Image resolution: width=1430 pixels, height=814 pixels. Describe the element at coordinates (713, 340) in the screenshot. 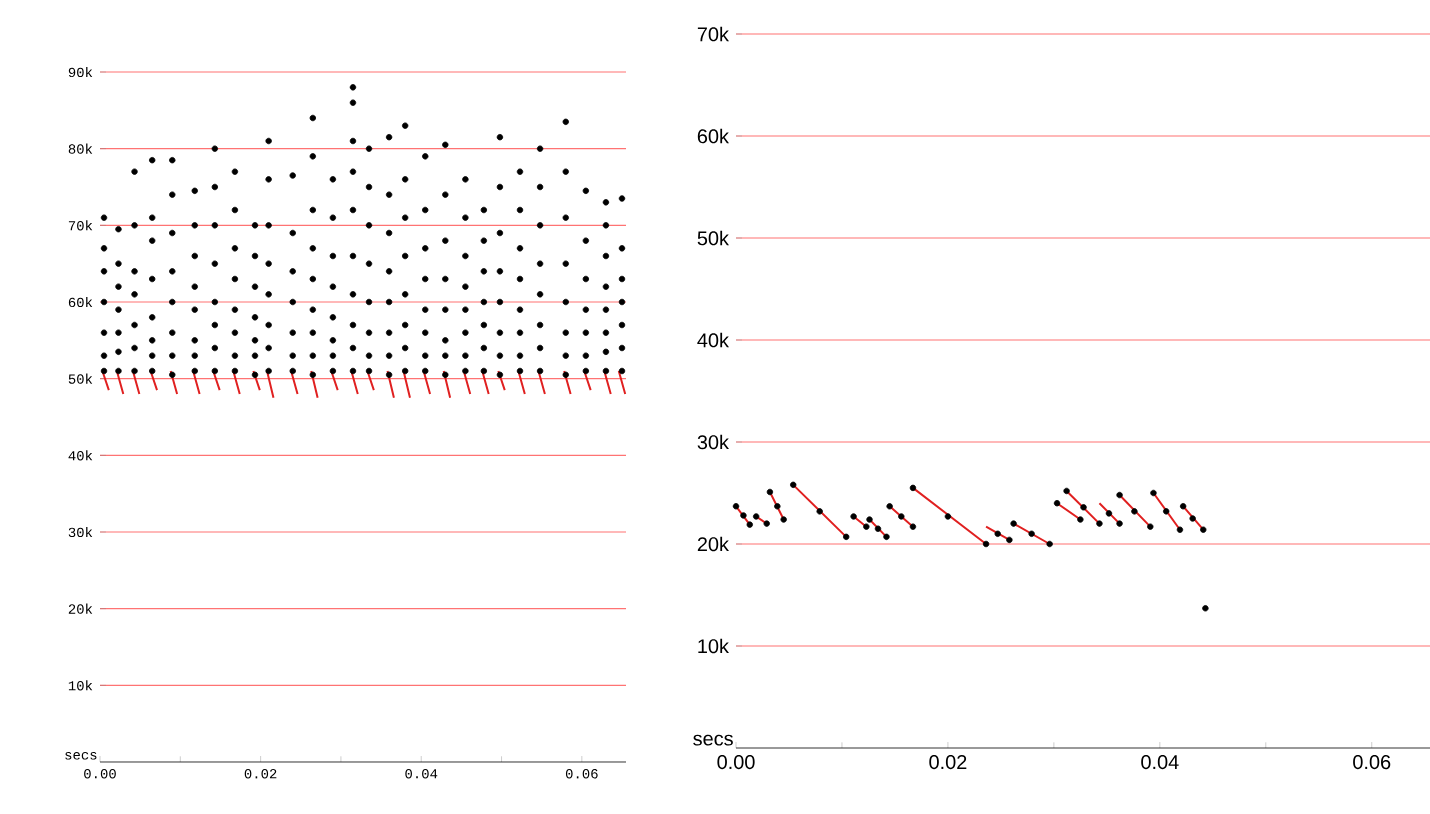

I see `y-tick-label: 40k` at that location.